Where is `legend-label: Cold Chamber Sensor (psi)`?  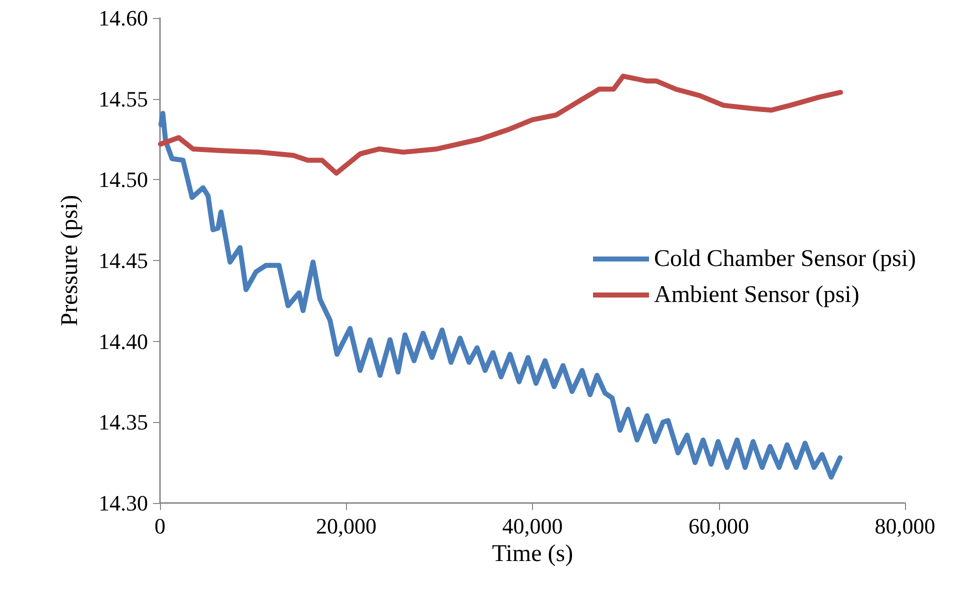
legend-label: Cold Chamber Sensor (psi) is located at coordinates (785, 259).